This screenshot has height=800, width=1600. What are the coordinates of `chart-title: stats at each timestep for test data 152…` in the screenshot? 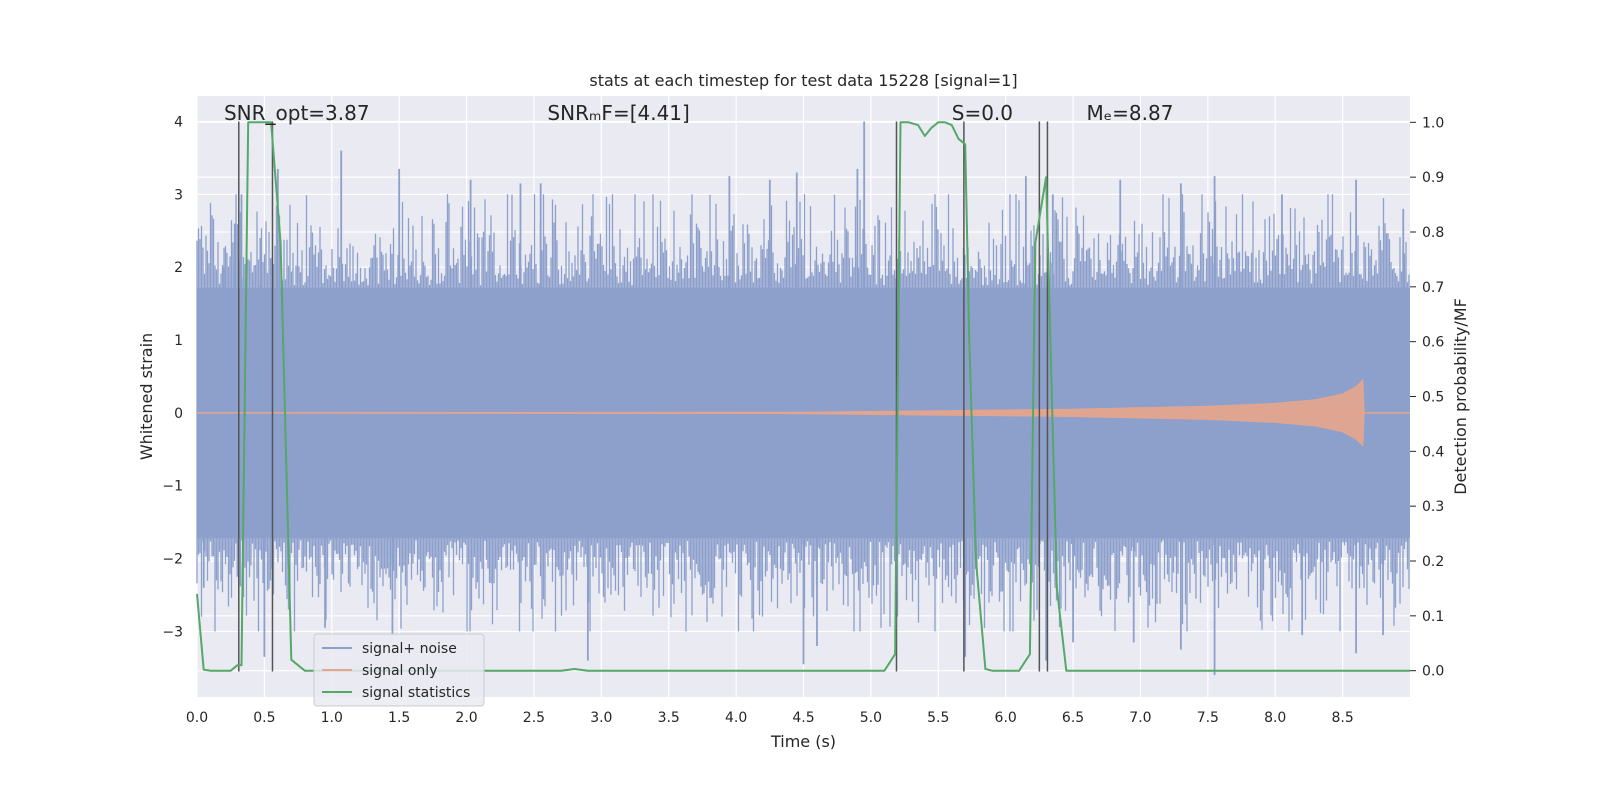 It's located at (803, 80).